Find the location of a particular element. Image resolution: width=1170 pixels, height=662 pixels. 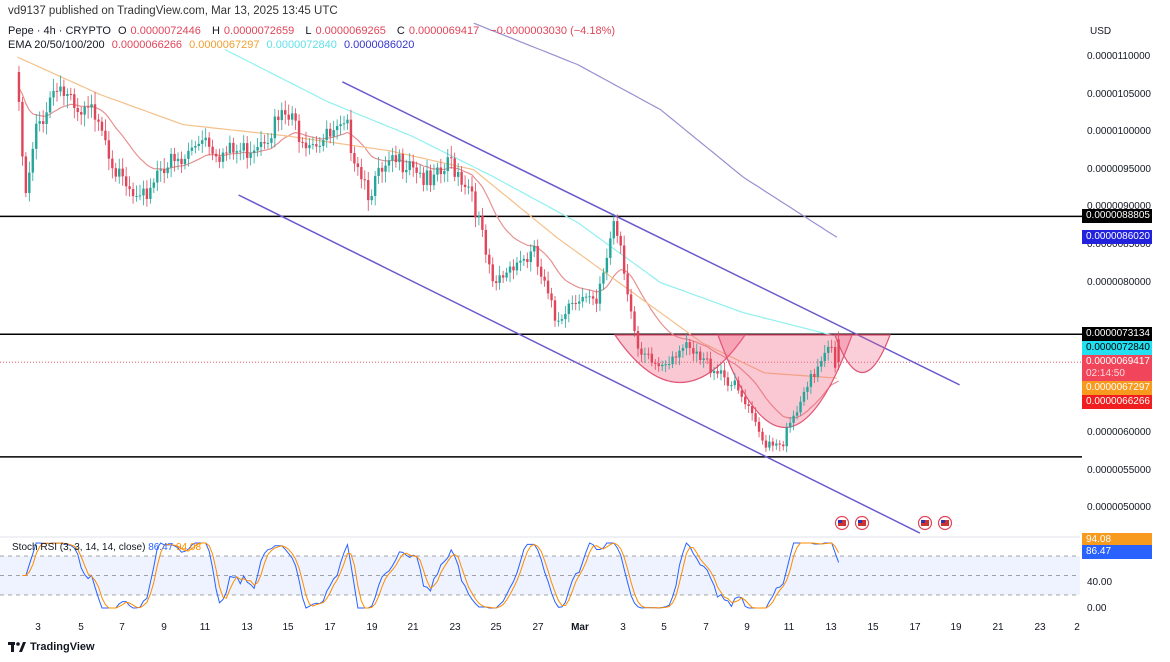

time-tick: 19 is located at coordinates (372, 627).